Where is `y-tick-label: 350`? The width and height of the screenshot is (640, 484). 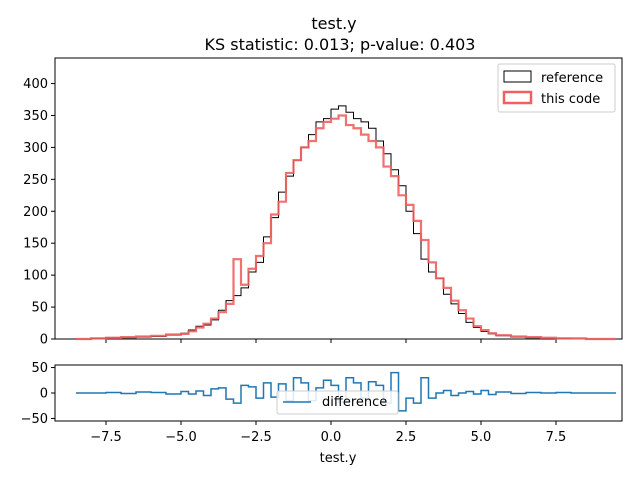
y-tick-label: 350 is located at coordinates (35, 116).